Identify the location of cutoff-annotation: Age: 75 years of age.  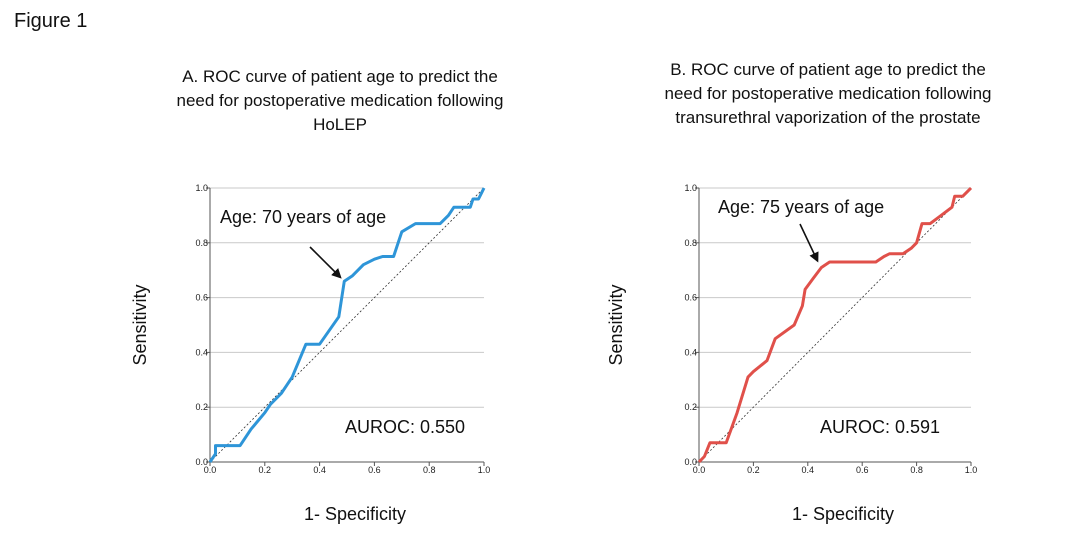
(801, 207).